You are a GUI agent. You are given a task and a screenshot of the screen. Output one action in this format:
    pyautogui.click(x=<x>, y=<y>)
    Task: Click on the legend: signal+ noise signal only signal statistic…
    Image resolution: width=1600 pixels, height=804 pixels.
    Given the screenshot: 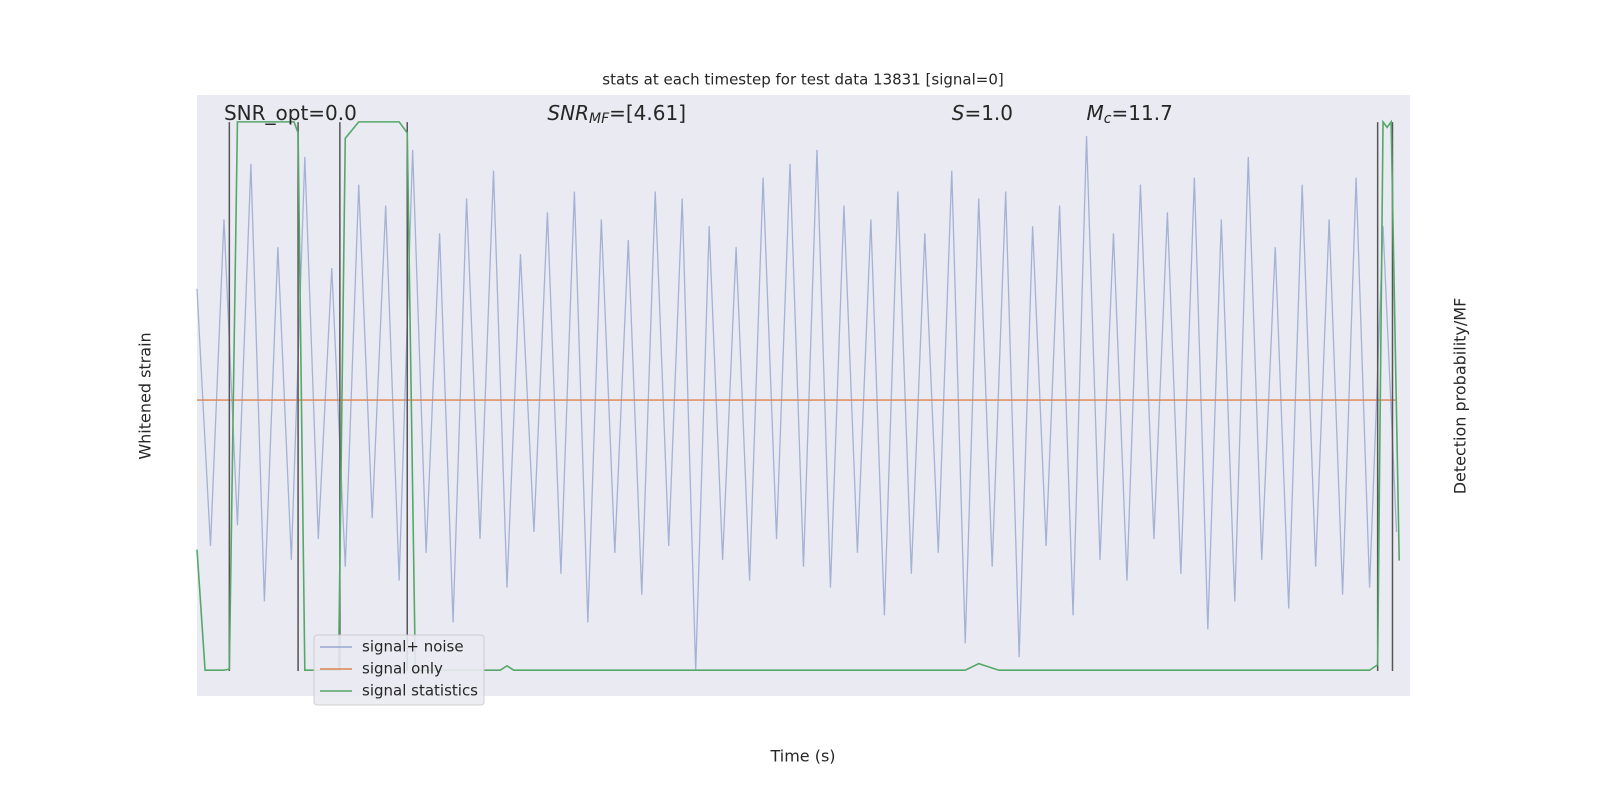 What is the action you would take?
    pyautogui.click(x=399, y=670)
    